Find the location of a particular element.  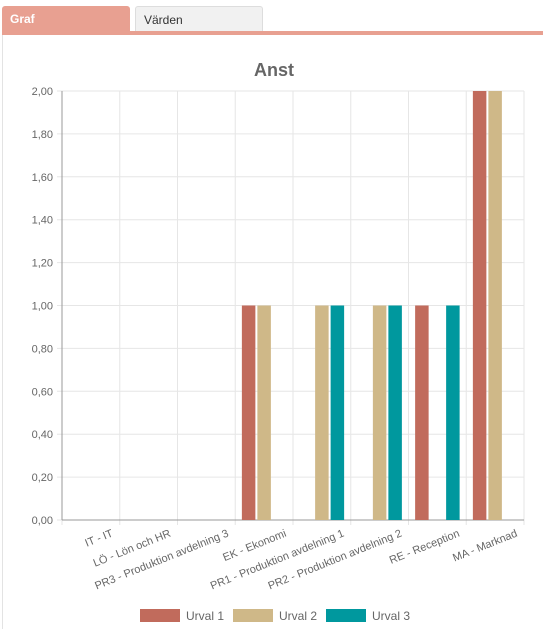

legend-label: Urval 3 is located at coordinates (391, 616).